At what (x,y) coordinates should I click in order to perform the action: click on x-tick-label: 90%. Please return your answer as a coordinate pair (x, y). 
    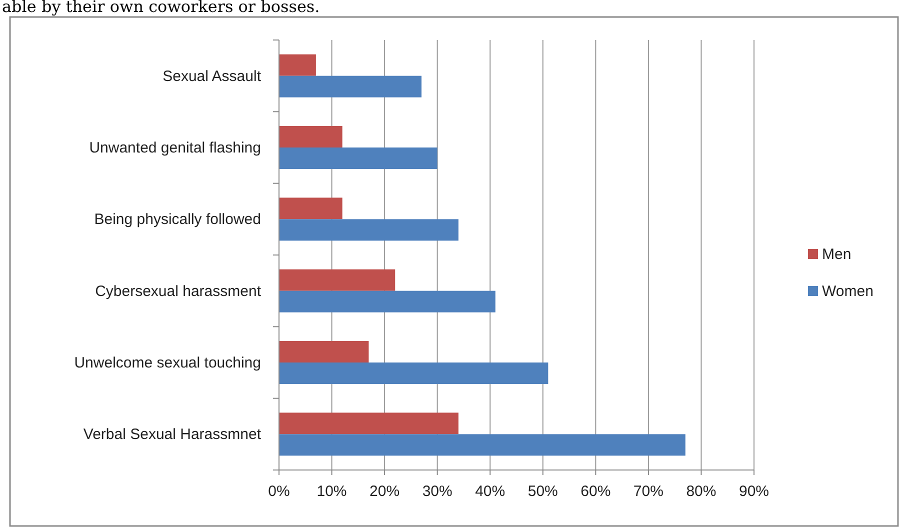
    Looking at the image, I should click on (754, 491).